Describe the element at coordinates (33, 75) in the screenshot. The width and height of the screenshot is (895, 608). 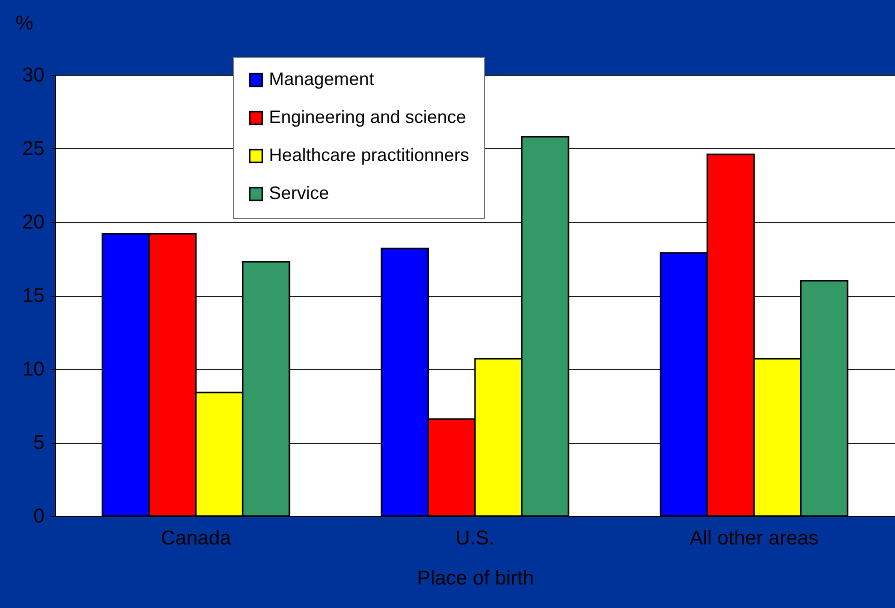
I see `y-tick-label: 30` at that location.